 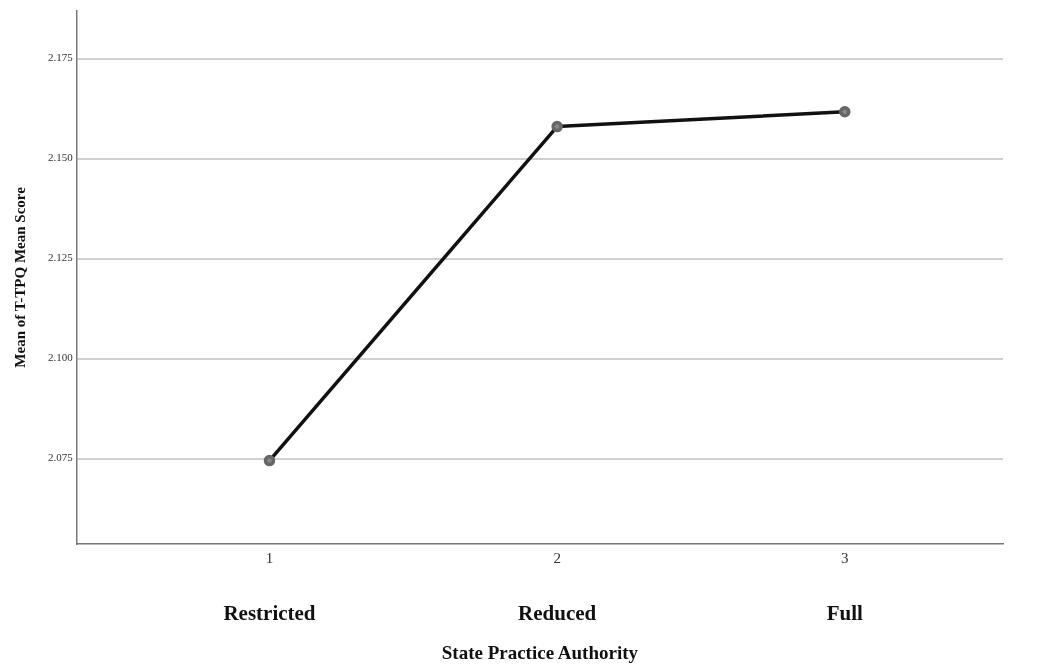 I want to click on text: Full, so click(x=845, y=612).